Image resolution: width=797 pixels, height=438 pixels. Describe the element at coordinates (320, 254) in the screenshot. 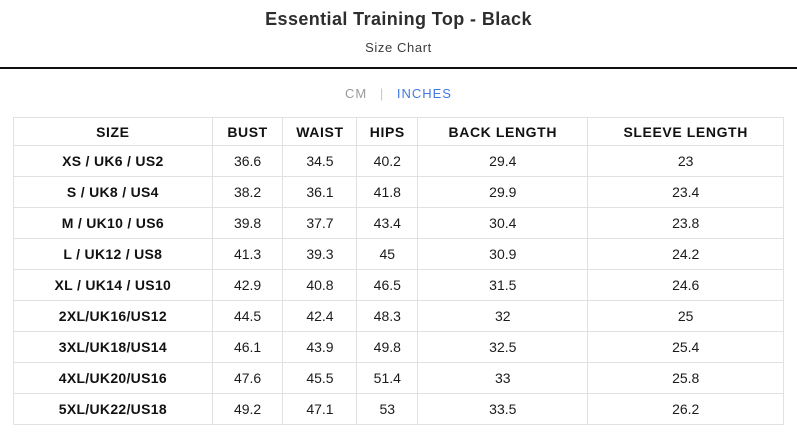

I see `measurement-cell: 39.3` at that location.